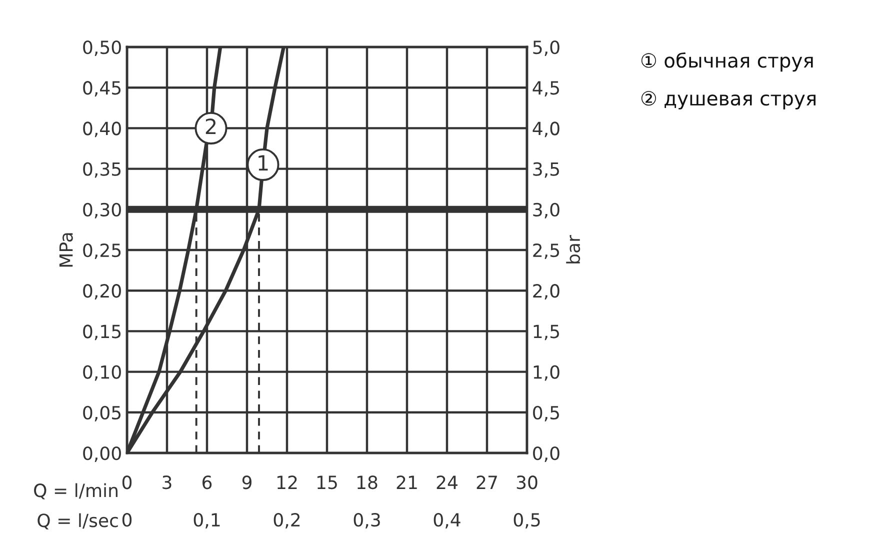  I want to click on y-tick-label: 0,20, so click(102, 292).